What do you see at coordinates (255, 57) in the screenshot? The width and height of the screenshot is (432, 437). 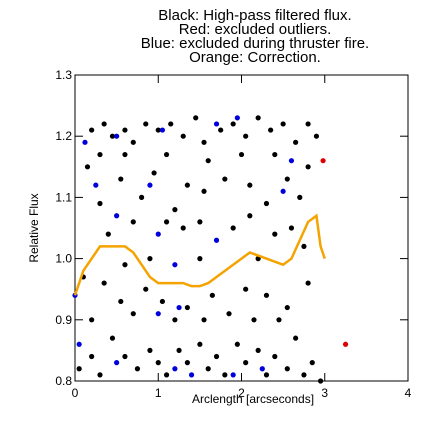 I see `chart-title: Orange: Correction.` at bounding box center [255, 57].